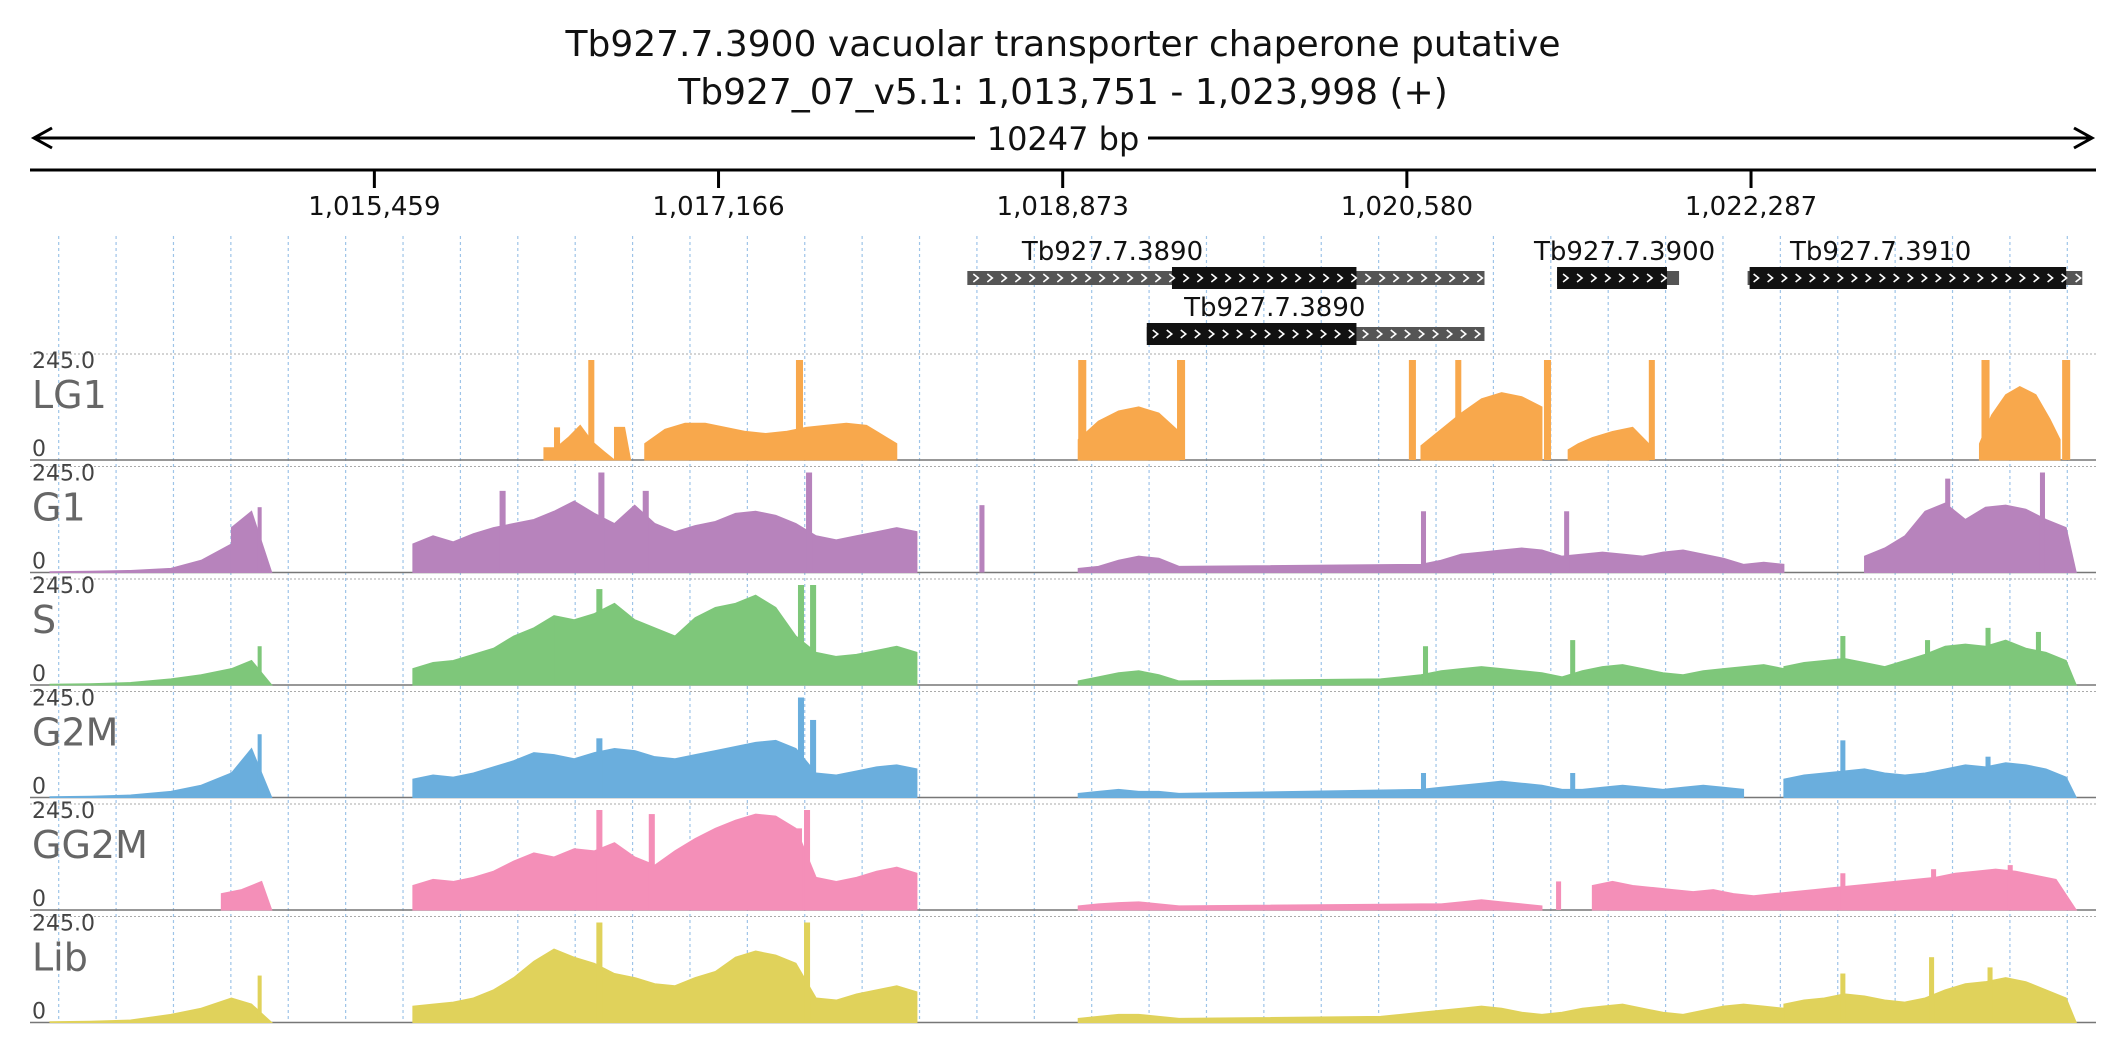 This screenshot has width=2126, height=1058. I want to click on x-tick-label: 1,020,580, so click(1407, 207).